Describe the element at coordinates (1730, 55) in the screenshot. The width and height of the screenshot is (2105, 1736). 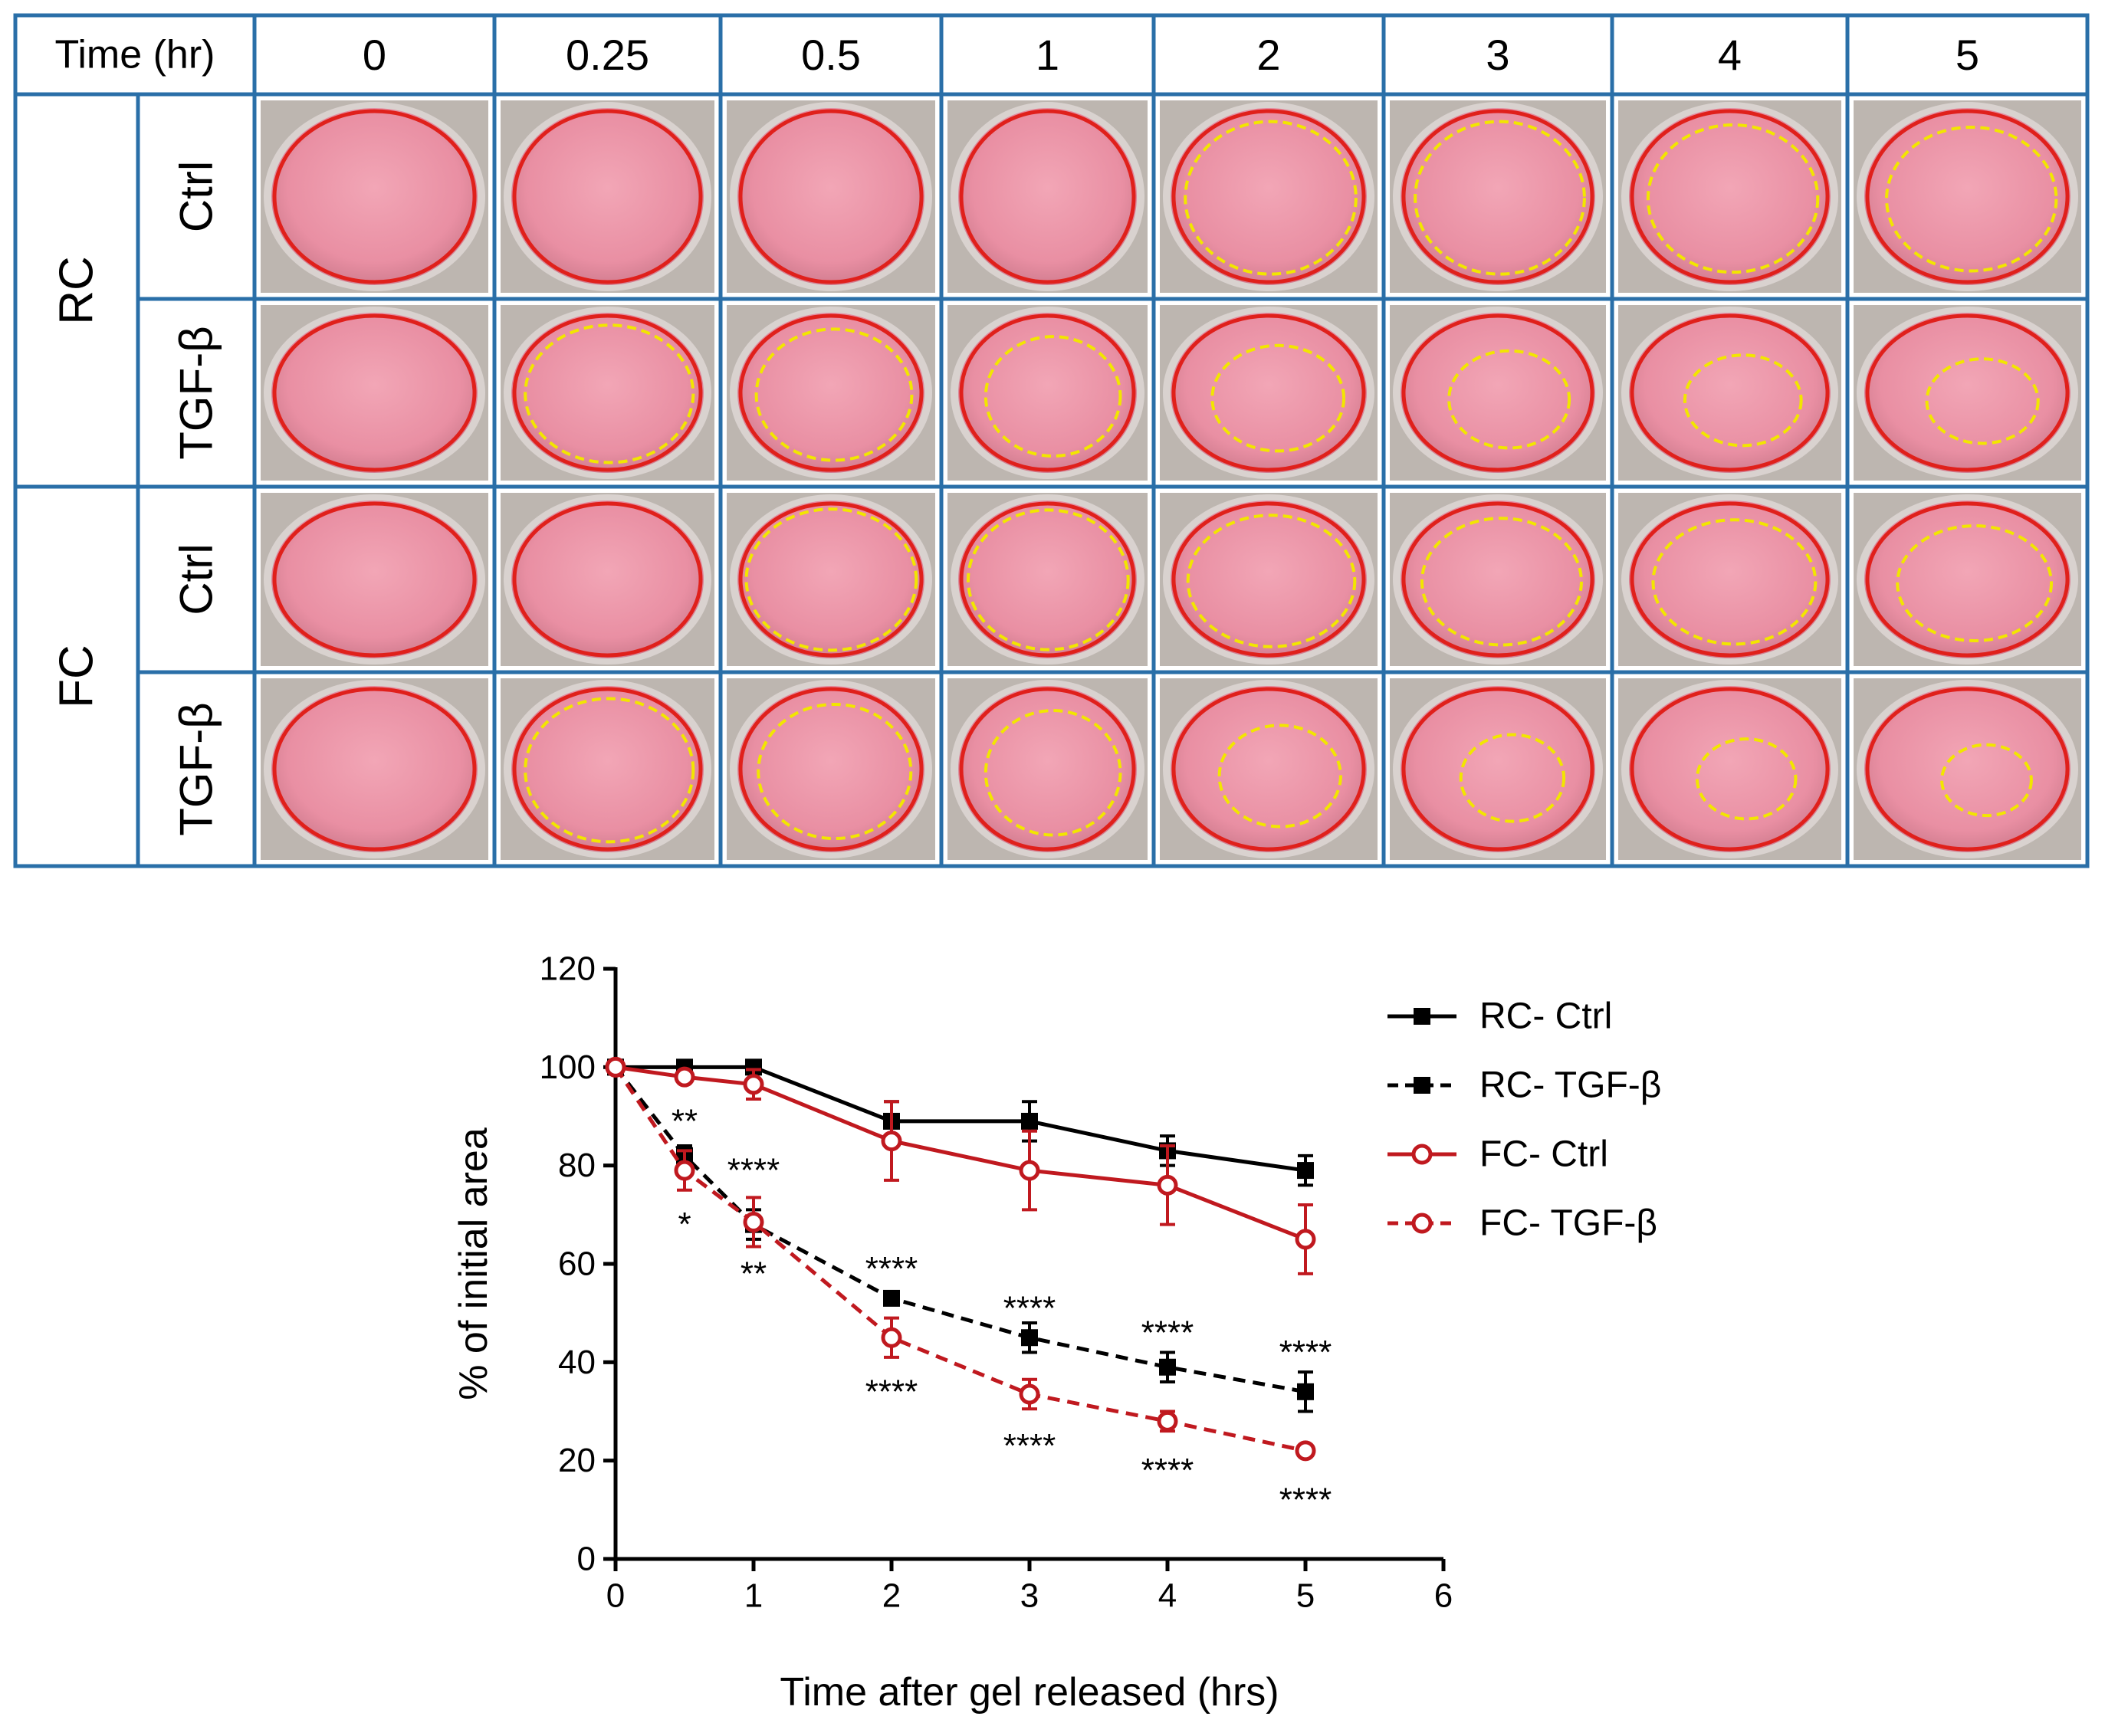
I see `time-point-label: 4` at that location.